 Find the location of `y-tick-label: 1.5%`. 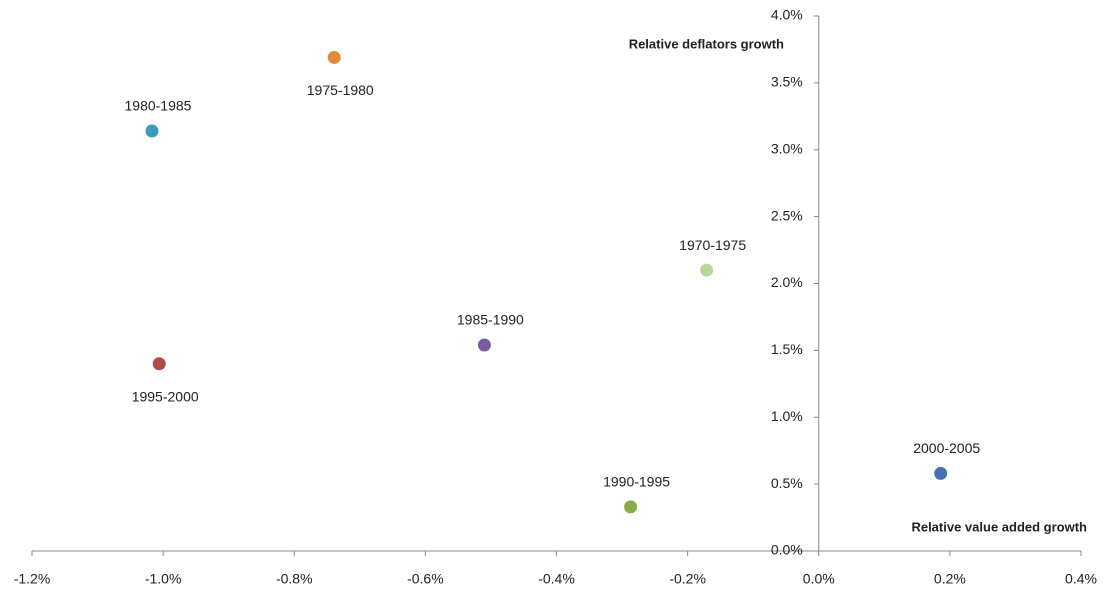

y-tick-label: 1.5% is located at coordinates (787, 349).